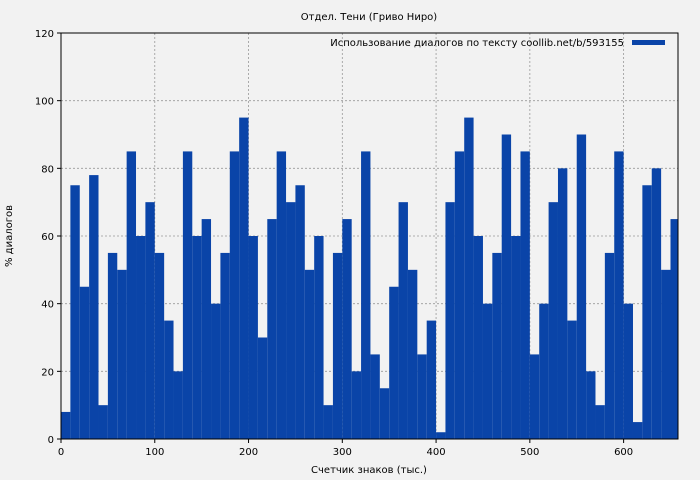  Describe the element at coordinates (9, 236) in the screenshot. I see `y-axis-label: % диалогов` at that location.